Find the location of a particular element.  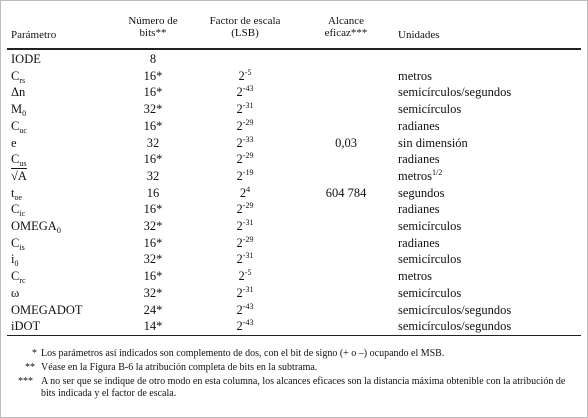

parameter-subscript: rc is located at coordinates (22, 281).